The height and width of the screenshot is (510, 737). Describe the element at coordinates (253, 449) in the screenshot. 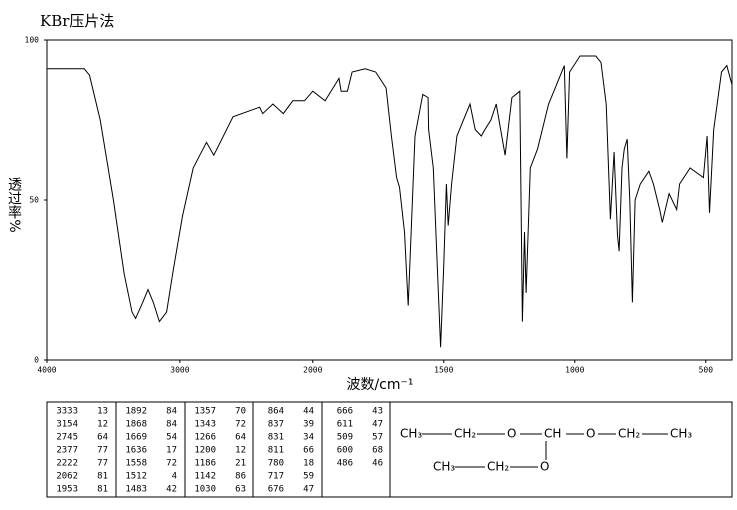

I see `table-lines` at that location.